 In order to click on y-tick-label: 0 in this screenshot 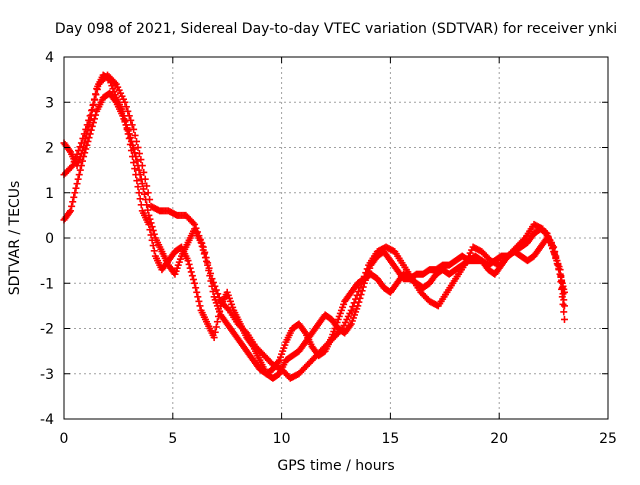, I will do `click(49, 239)`.